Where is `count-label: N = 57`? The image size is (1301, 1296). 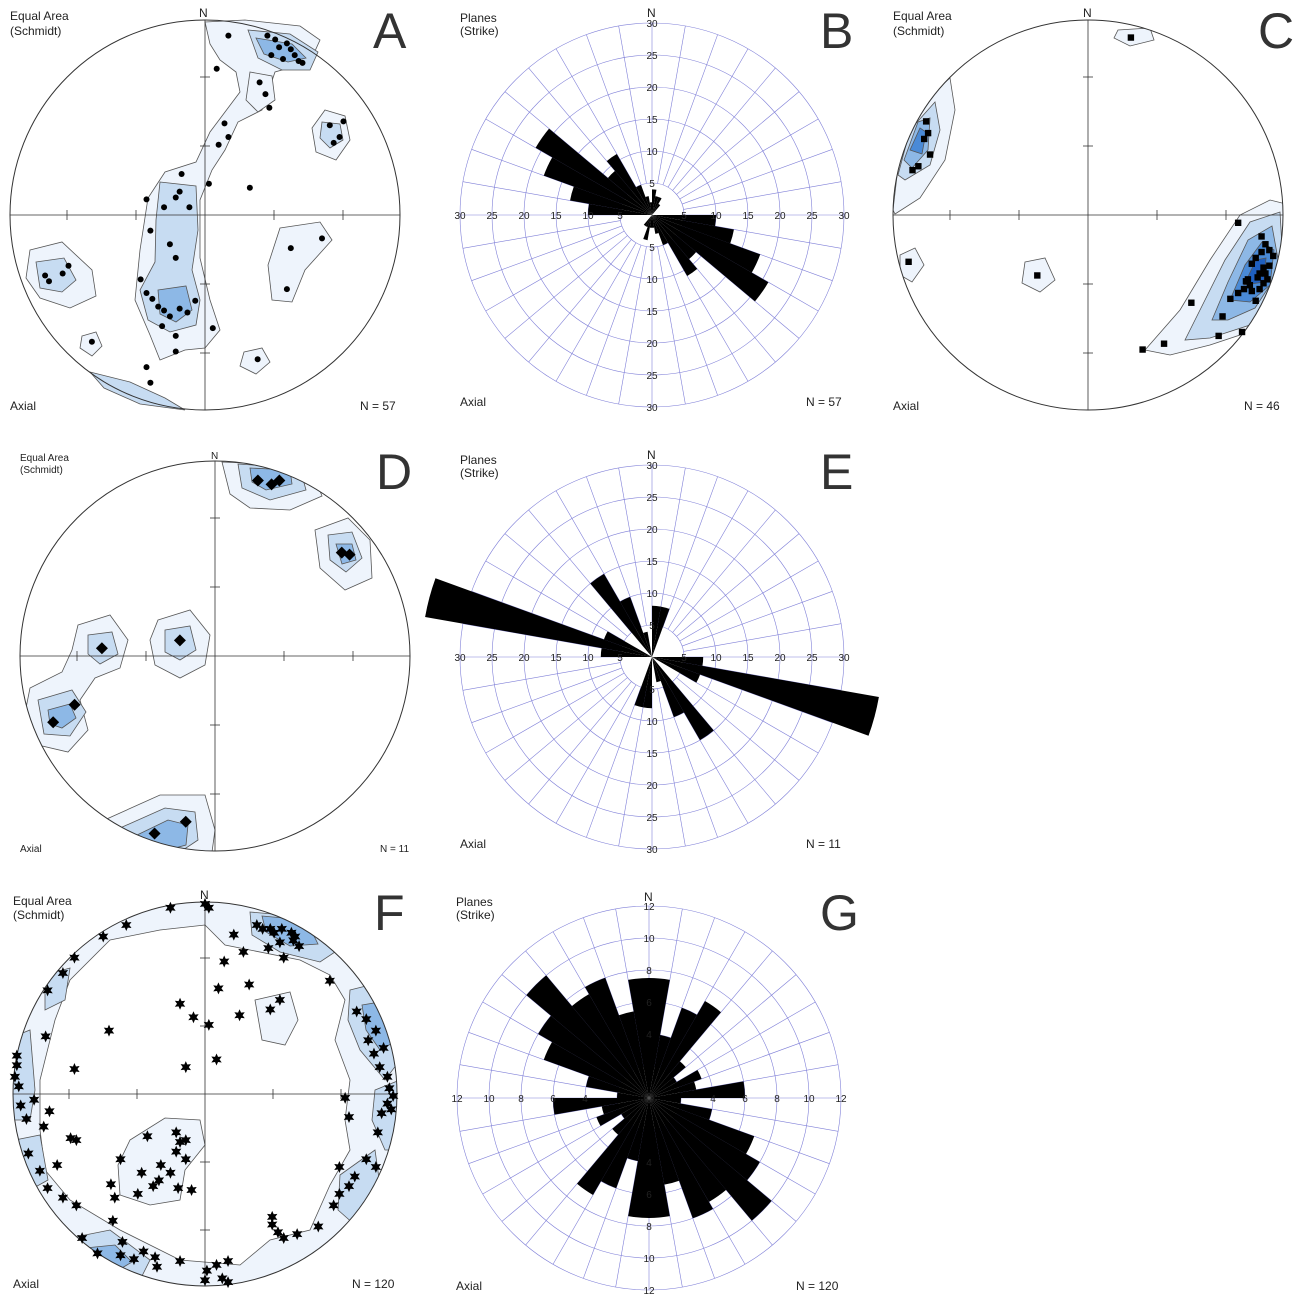 count-label: N = 57 is located at coordinates (378, 406).